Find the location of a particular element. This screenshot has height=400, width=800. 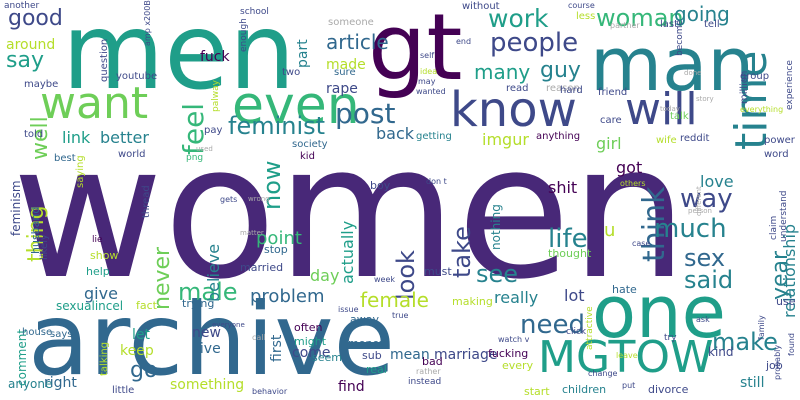

cloud-word: wife is located at coordinates (666, 140).